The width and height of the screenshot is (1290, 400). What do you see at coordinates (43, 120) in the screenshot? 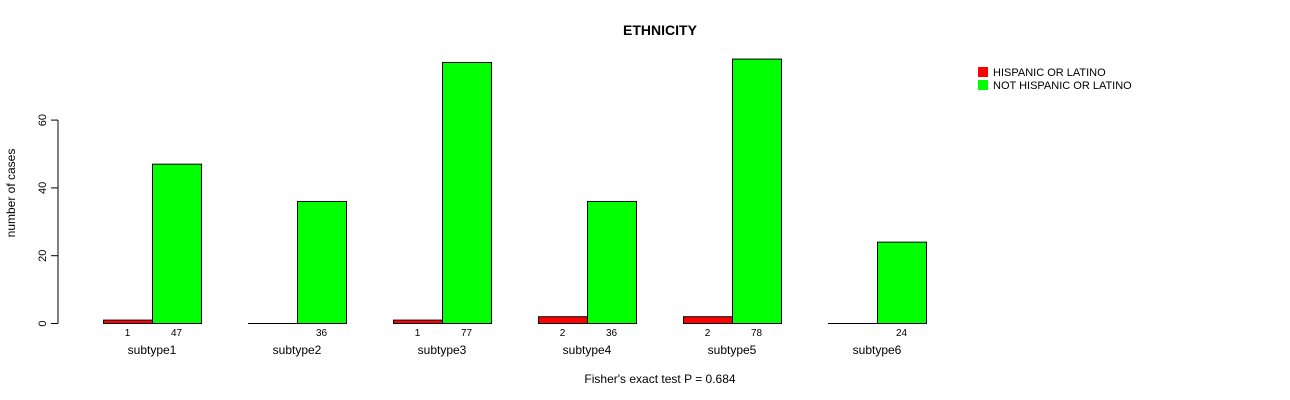
I see `y-tick-label: 60` at bounding box center [43, 120].